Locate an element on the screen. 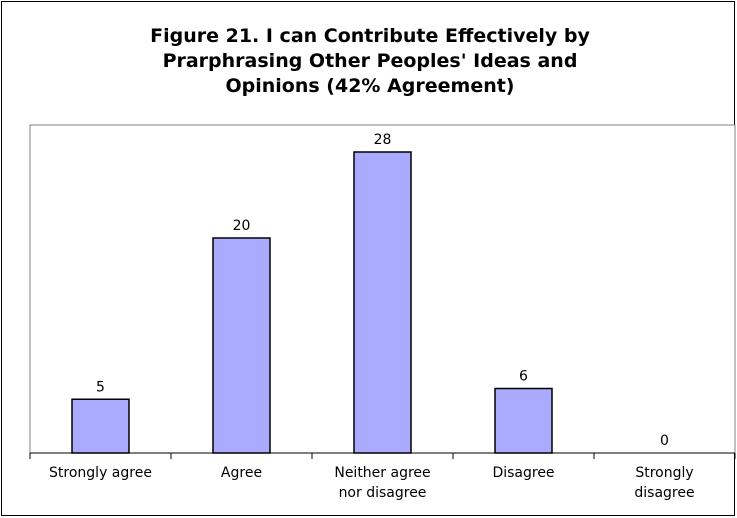 The height and width of the screenshot is (518, 737). x-tick-label-2-1: nor disagree is located at coordinates (383, 493).